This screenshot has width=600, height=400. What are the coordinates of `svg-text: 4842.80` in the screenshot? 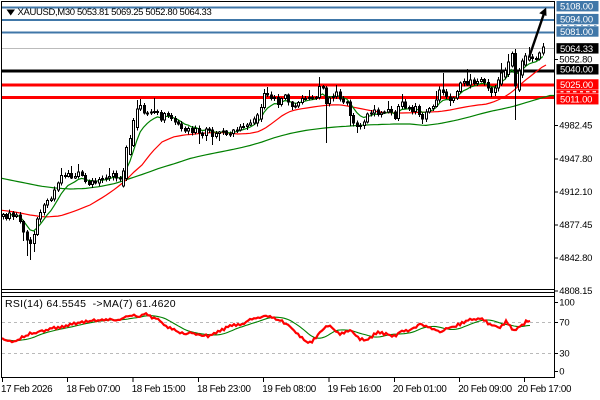 It's located at (575, 258).